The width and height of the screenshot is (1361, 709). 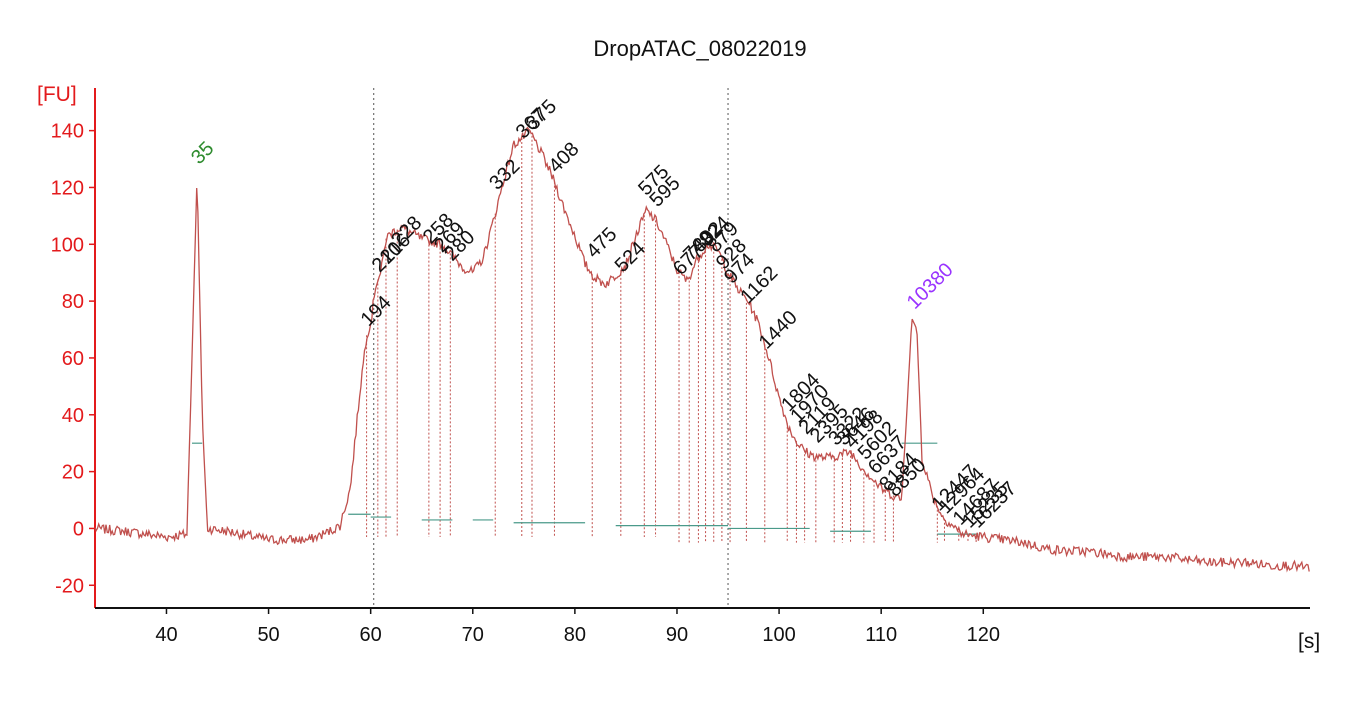 I want to click on y-tick-label: 60, so click(x=73, y=359).